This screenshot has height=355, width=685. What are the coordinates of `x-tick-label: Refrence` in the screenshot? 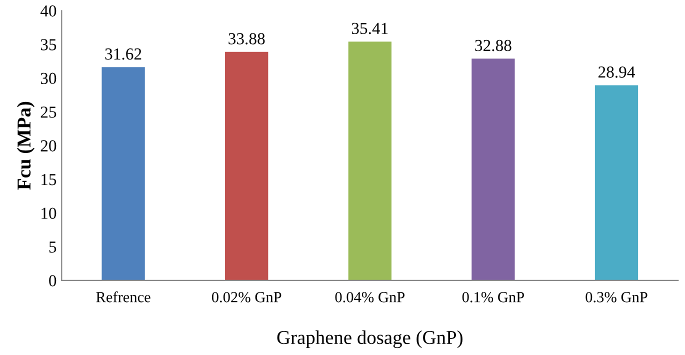 It's located at (123, 296).